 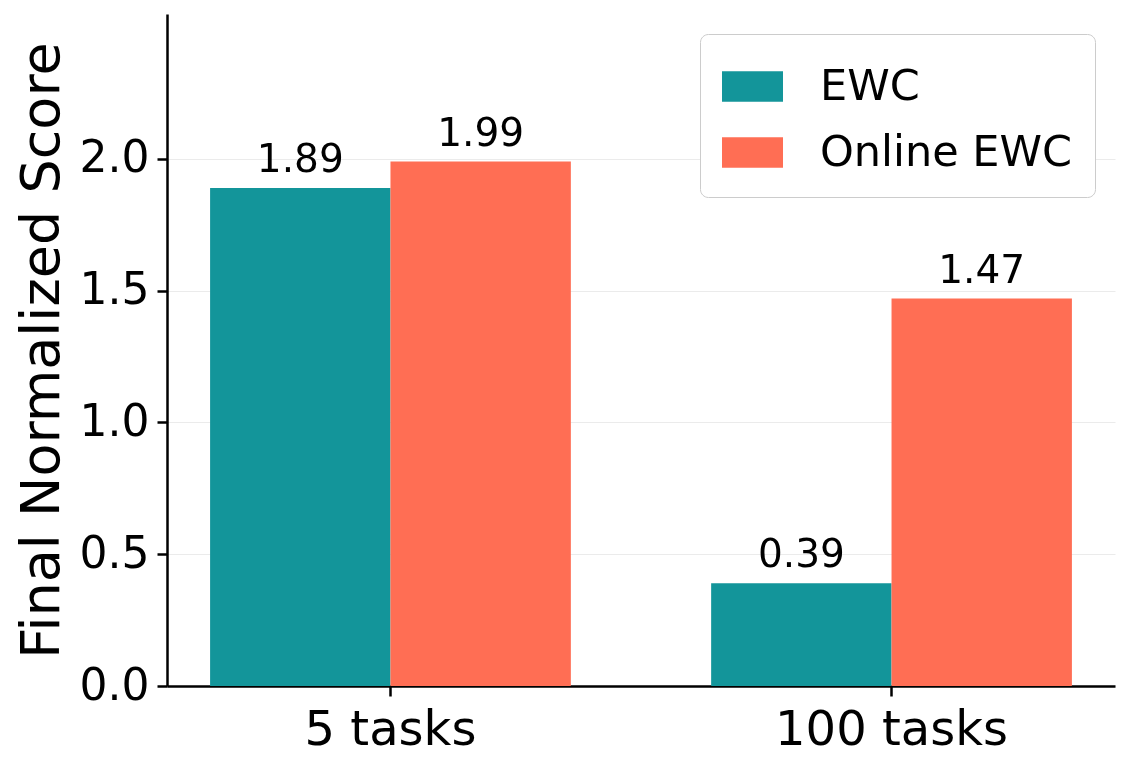 What do you see at coordinates (982, 269) in the screenshot?
I see `data-label: 1.47` at bounding box center [982, 269].